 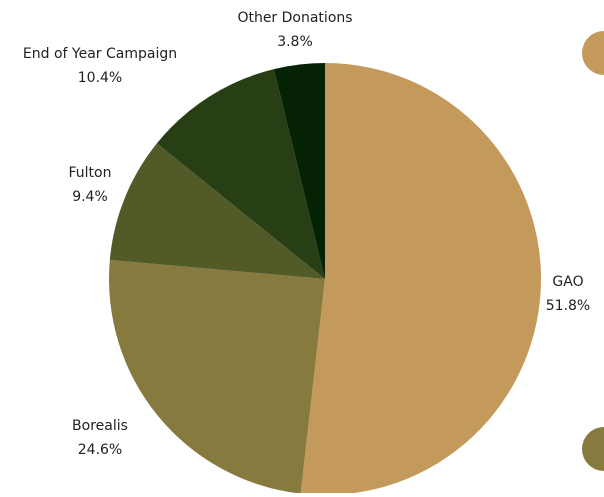 What do you see at coordinates (294, 18) in the screenshot?
I see `slice-label-name: Other Donations` at bounding box center [294, 18].